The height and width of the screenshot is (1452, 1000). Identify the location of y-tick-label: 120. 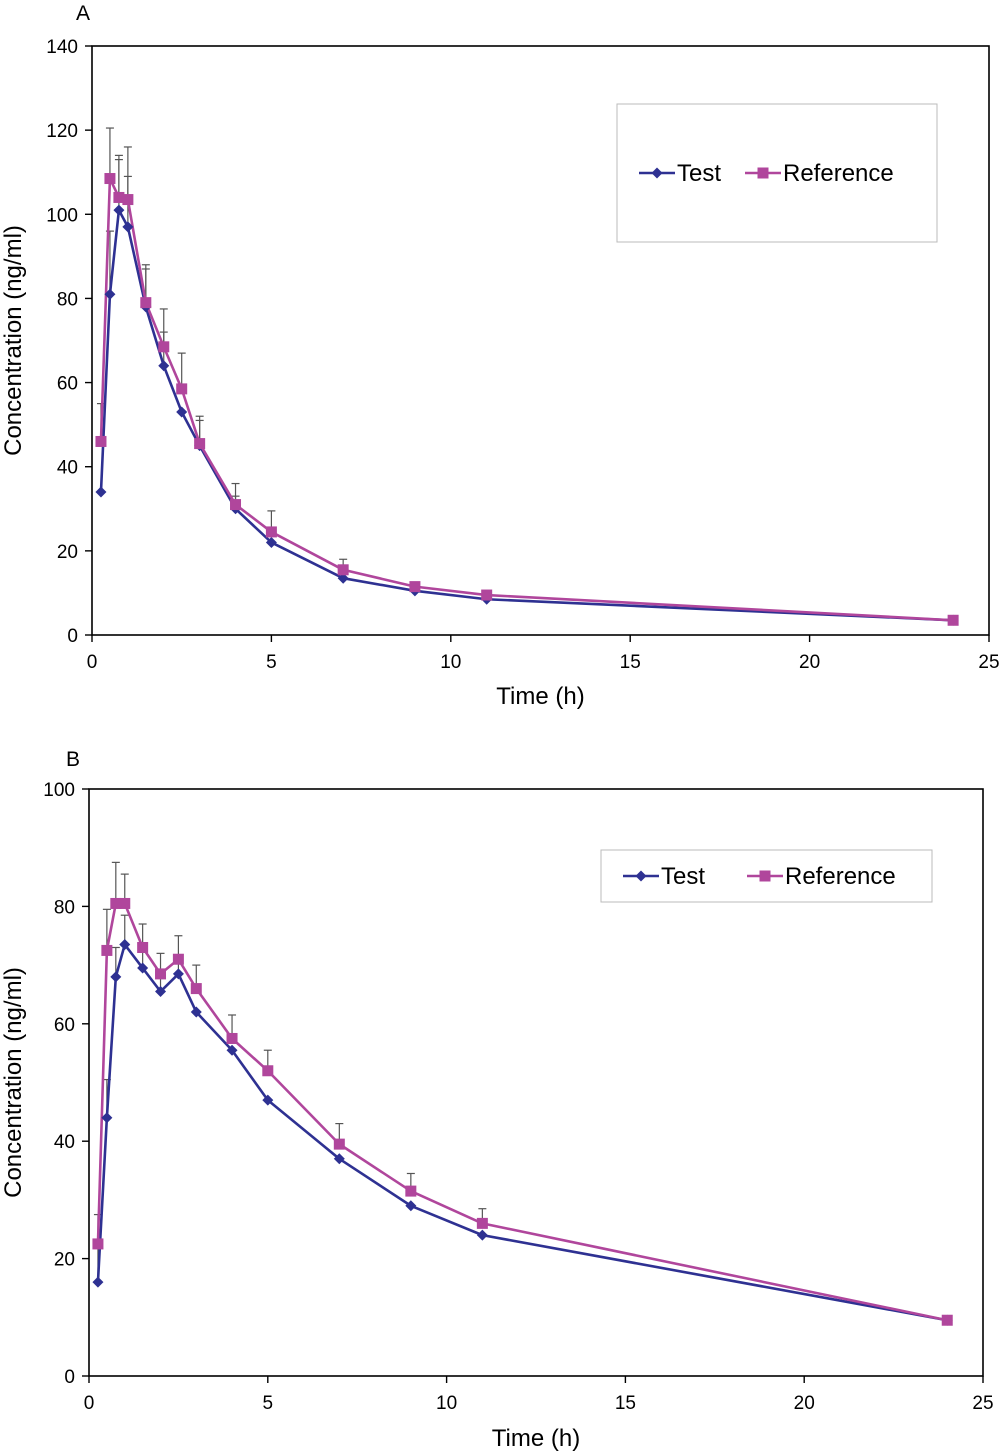
(62, 131).